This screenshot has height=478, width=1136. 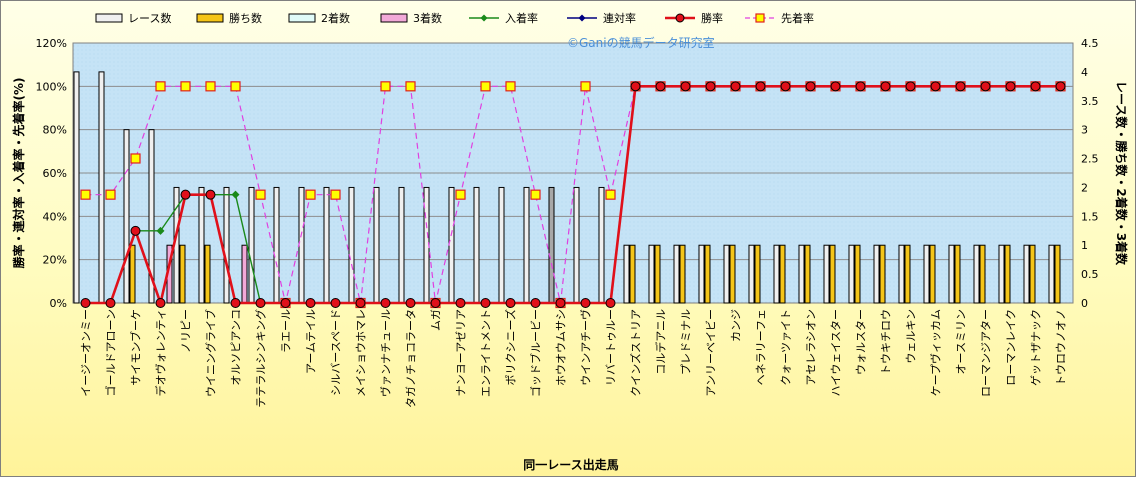 What do you see at coordinates (427, 18) in the screenshot?
I see `legend-label: 3着数` at bounding box center [427, 18].